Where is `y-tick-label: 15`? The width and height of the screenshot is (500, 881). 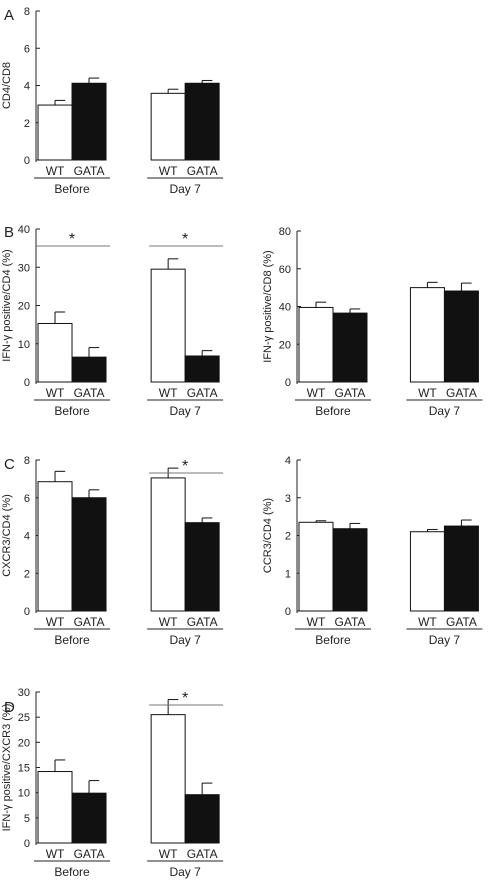
y-tick-label: 15 is located at coordinates (24, 769).